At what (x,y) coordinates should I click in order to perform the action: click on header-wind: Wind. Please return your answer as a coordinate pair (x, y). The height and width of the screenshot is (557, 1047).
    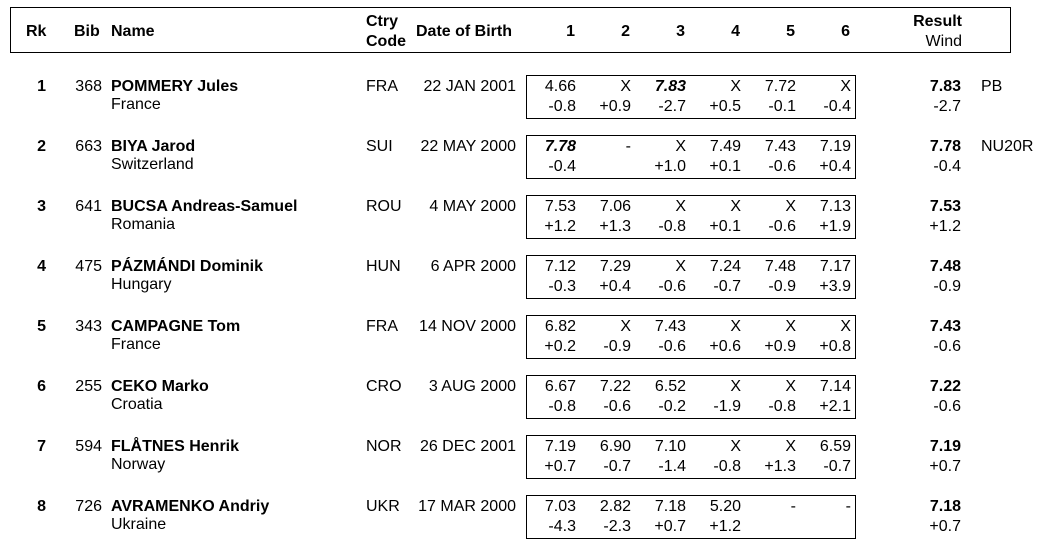
    Looking at the image, I should click on (943, 41).